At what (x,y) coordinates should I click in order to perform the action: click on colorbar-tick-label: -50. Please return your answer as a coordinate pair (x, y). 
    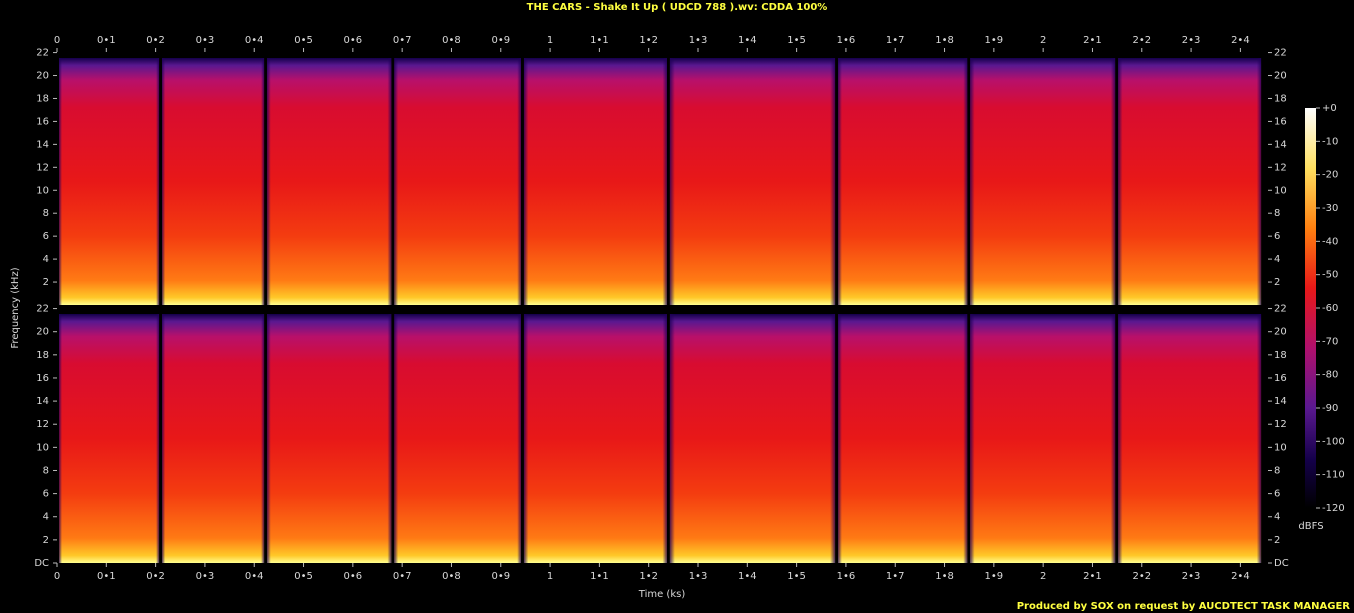
    Looking at the image, I should click on (1330, 275).